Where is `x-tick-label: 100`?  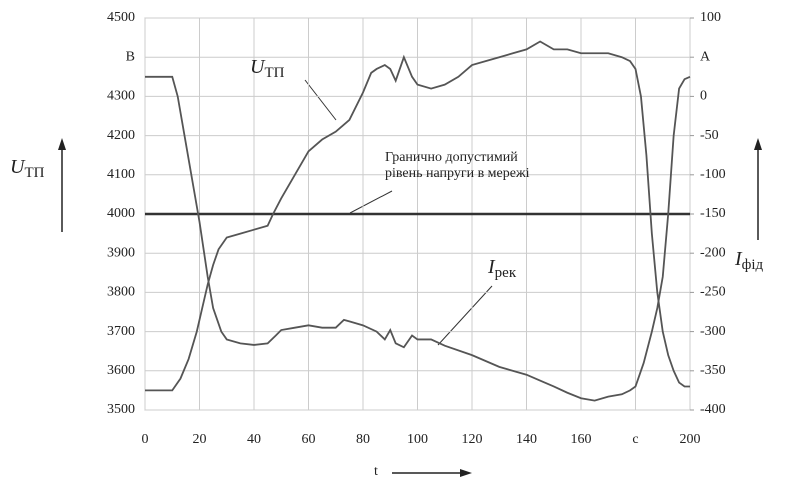 x-tick-label: 100 is located at coordinates (417, 439).